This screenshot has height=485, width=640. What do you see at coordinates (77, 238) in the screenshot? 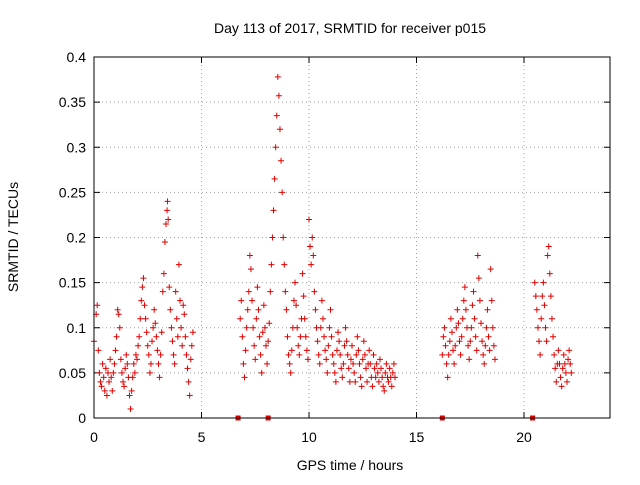
I see `y-tick-label: 0.2` at bounding box center [77, 238].